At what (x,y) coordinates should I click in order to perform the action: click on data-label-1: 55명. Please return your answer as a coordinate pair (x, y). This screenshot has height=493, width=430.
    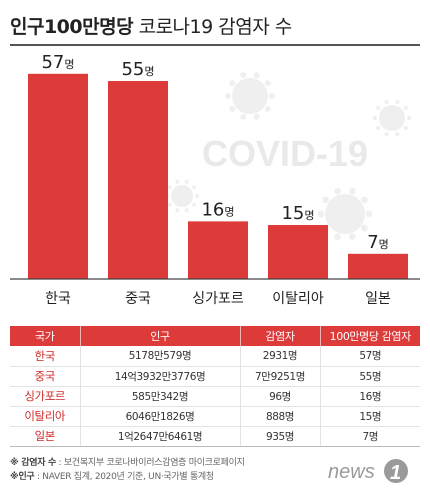
    Looking at the image, I should click on (137, 69).